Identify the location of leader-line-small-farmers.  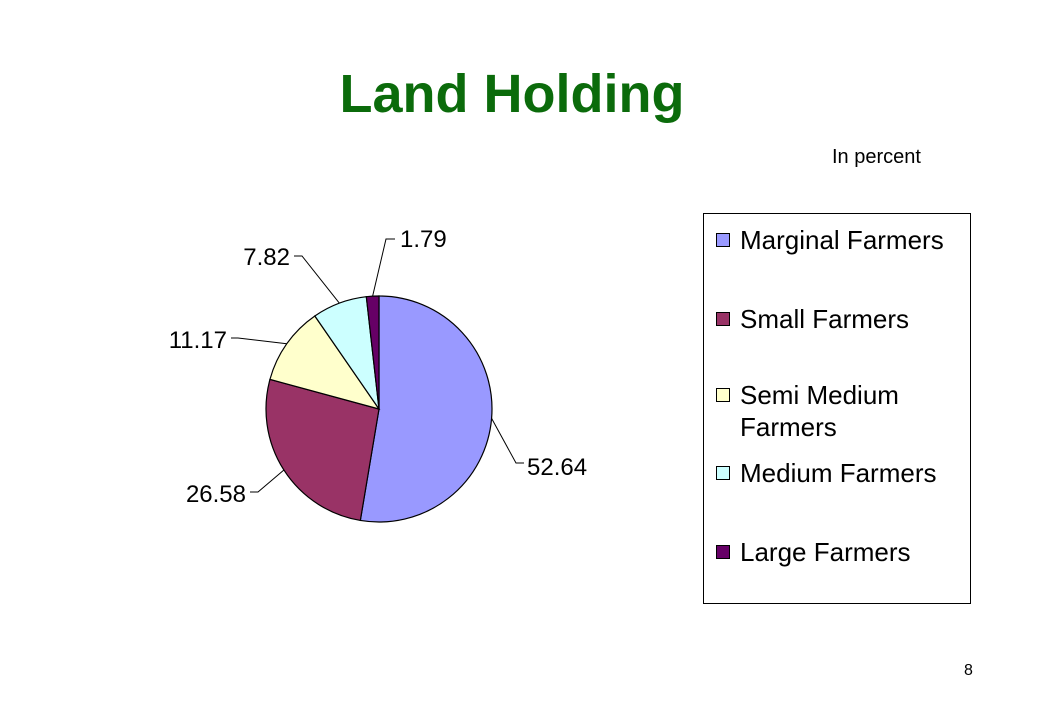
(267, 481).